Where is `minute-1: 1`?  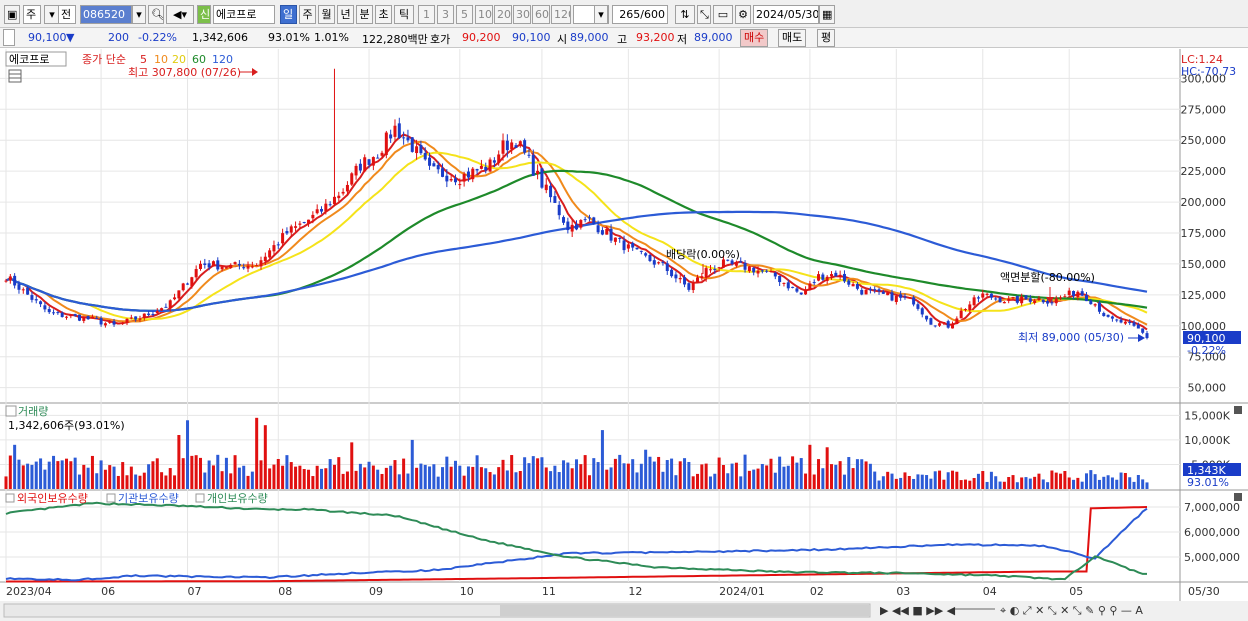 minute-1: 1 is located at coordinates (426, 14).